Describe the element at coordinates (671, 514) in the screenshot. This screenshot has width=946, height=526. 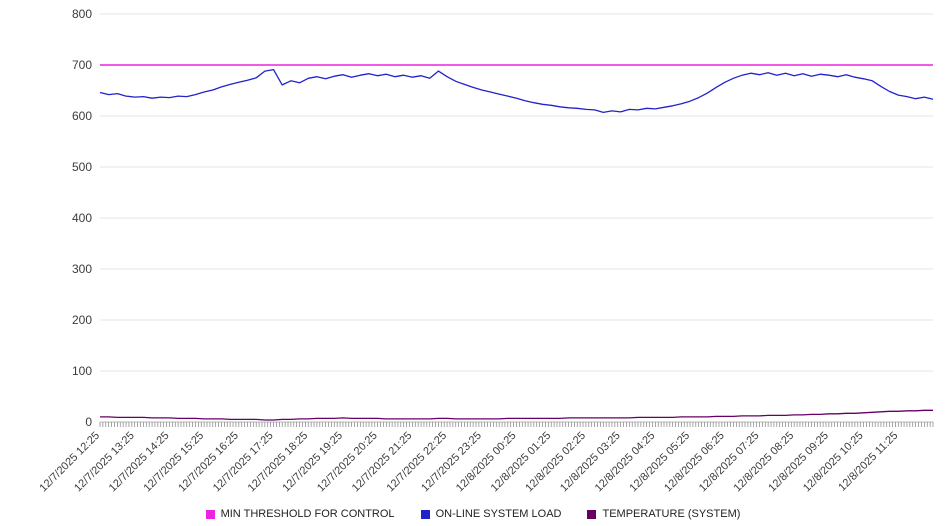
I see `legend-label-temperature: TEMPERATURE (SYSTEM)` at that location.